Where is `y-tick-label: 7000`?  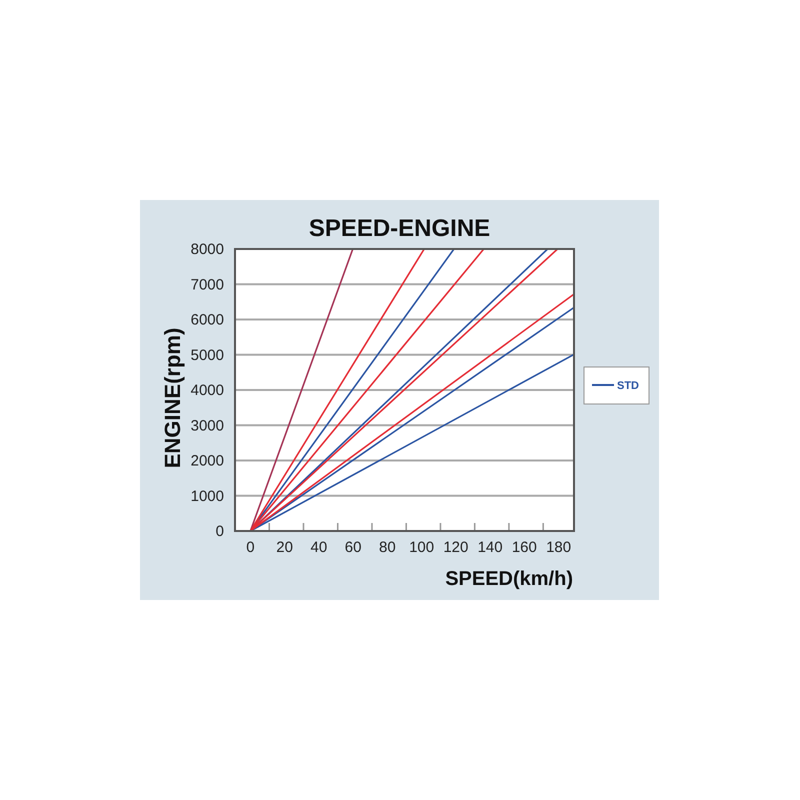
y-tick-label: 7000 is located at coordinates (207, 285).